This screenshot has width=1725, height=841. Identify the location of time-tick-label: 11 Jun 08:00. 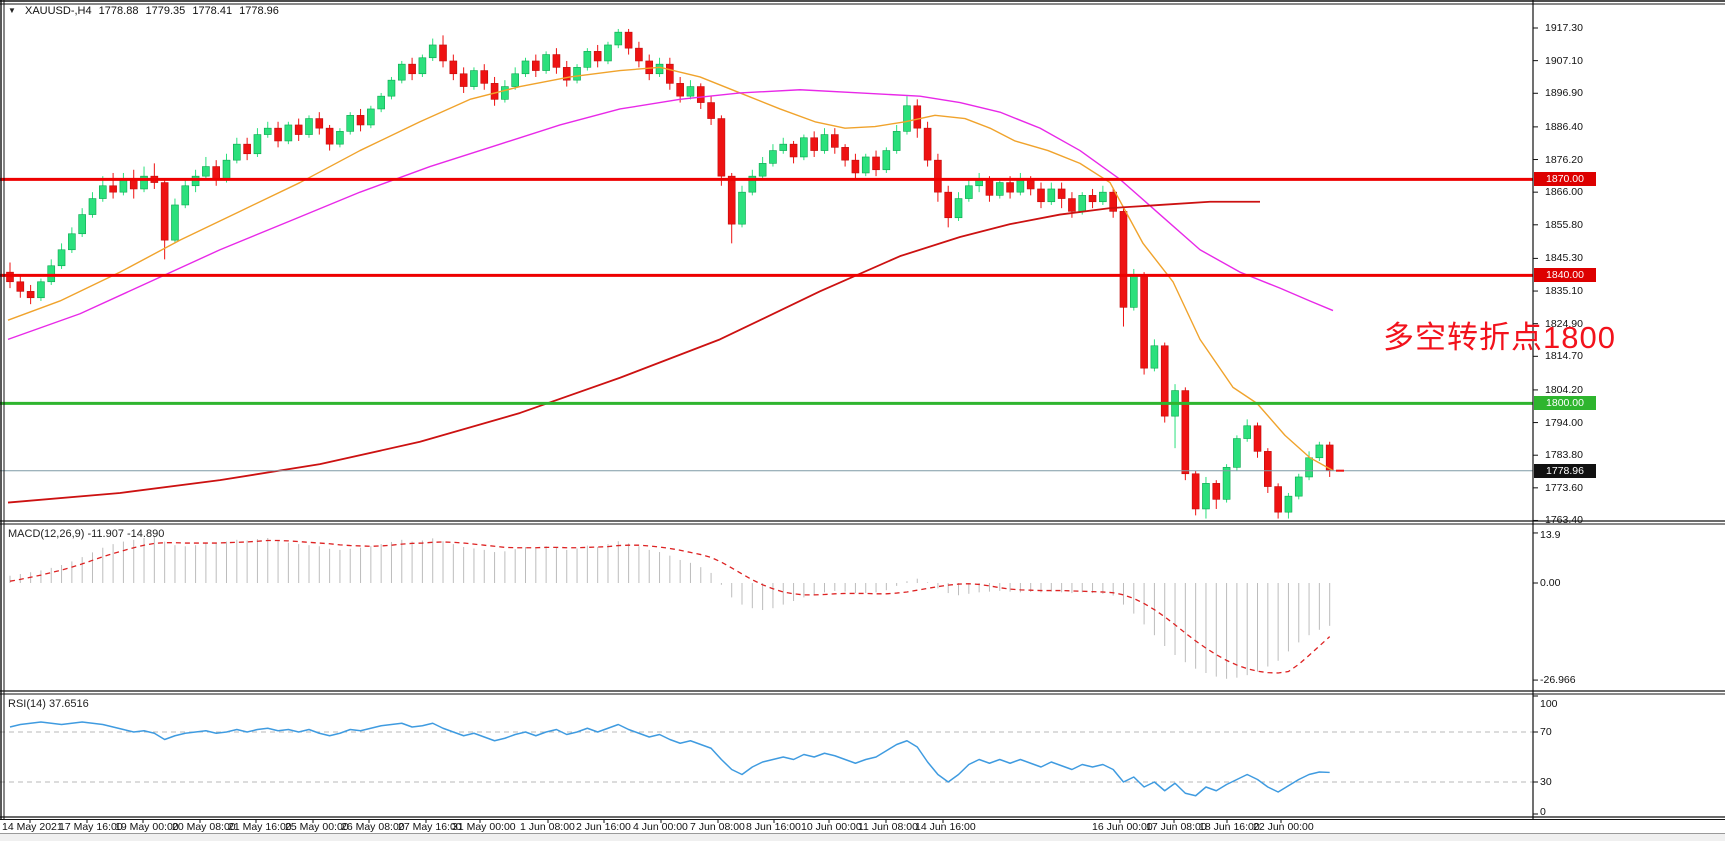
(888, 827).